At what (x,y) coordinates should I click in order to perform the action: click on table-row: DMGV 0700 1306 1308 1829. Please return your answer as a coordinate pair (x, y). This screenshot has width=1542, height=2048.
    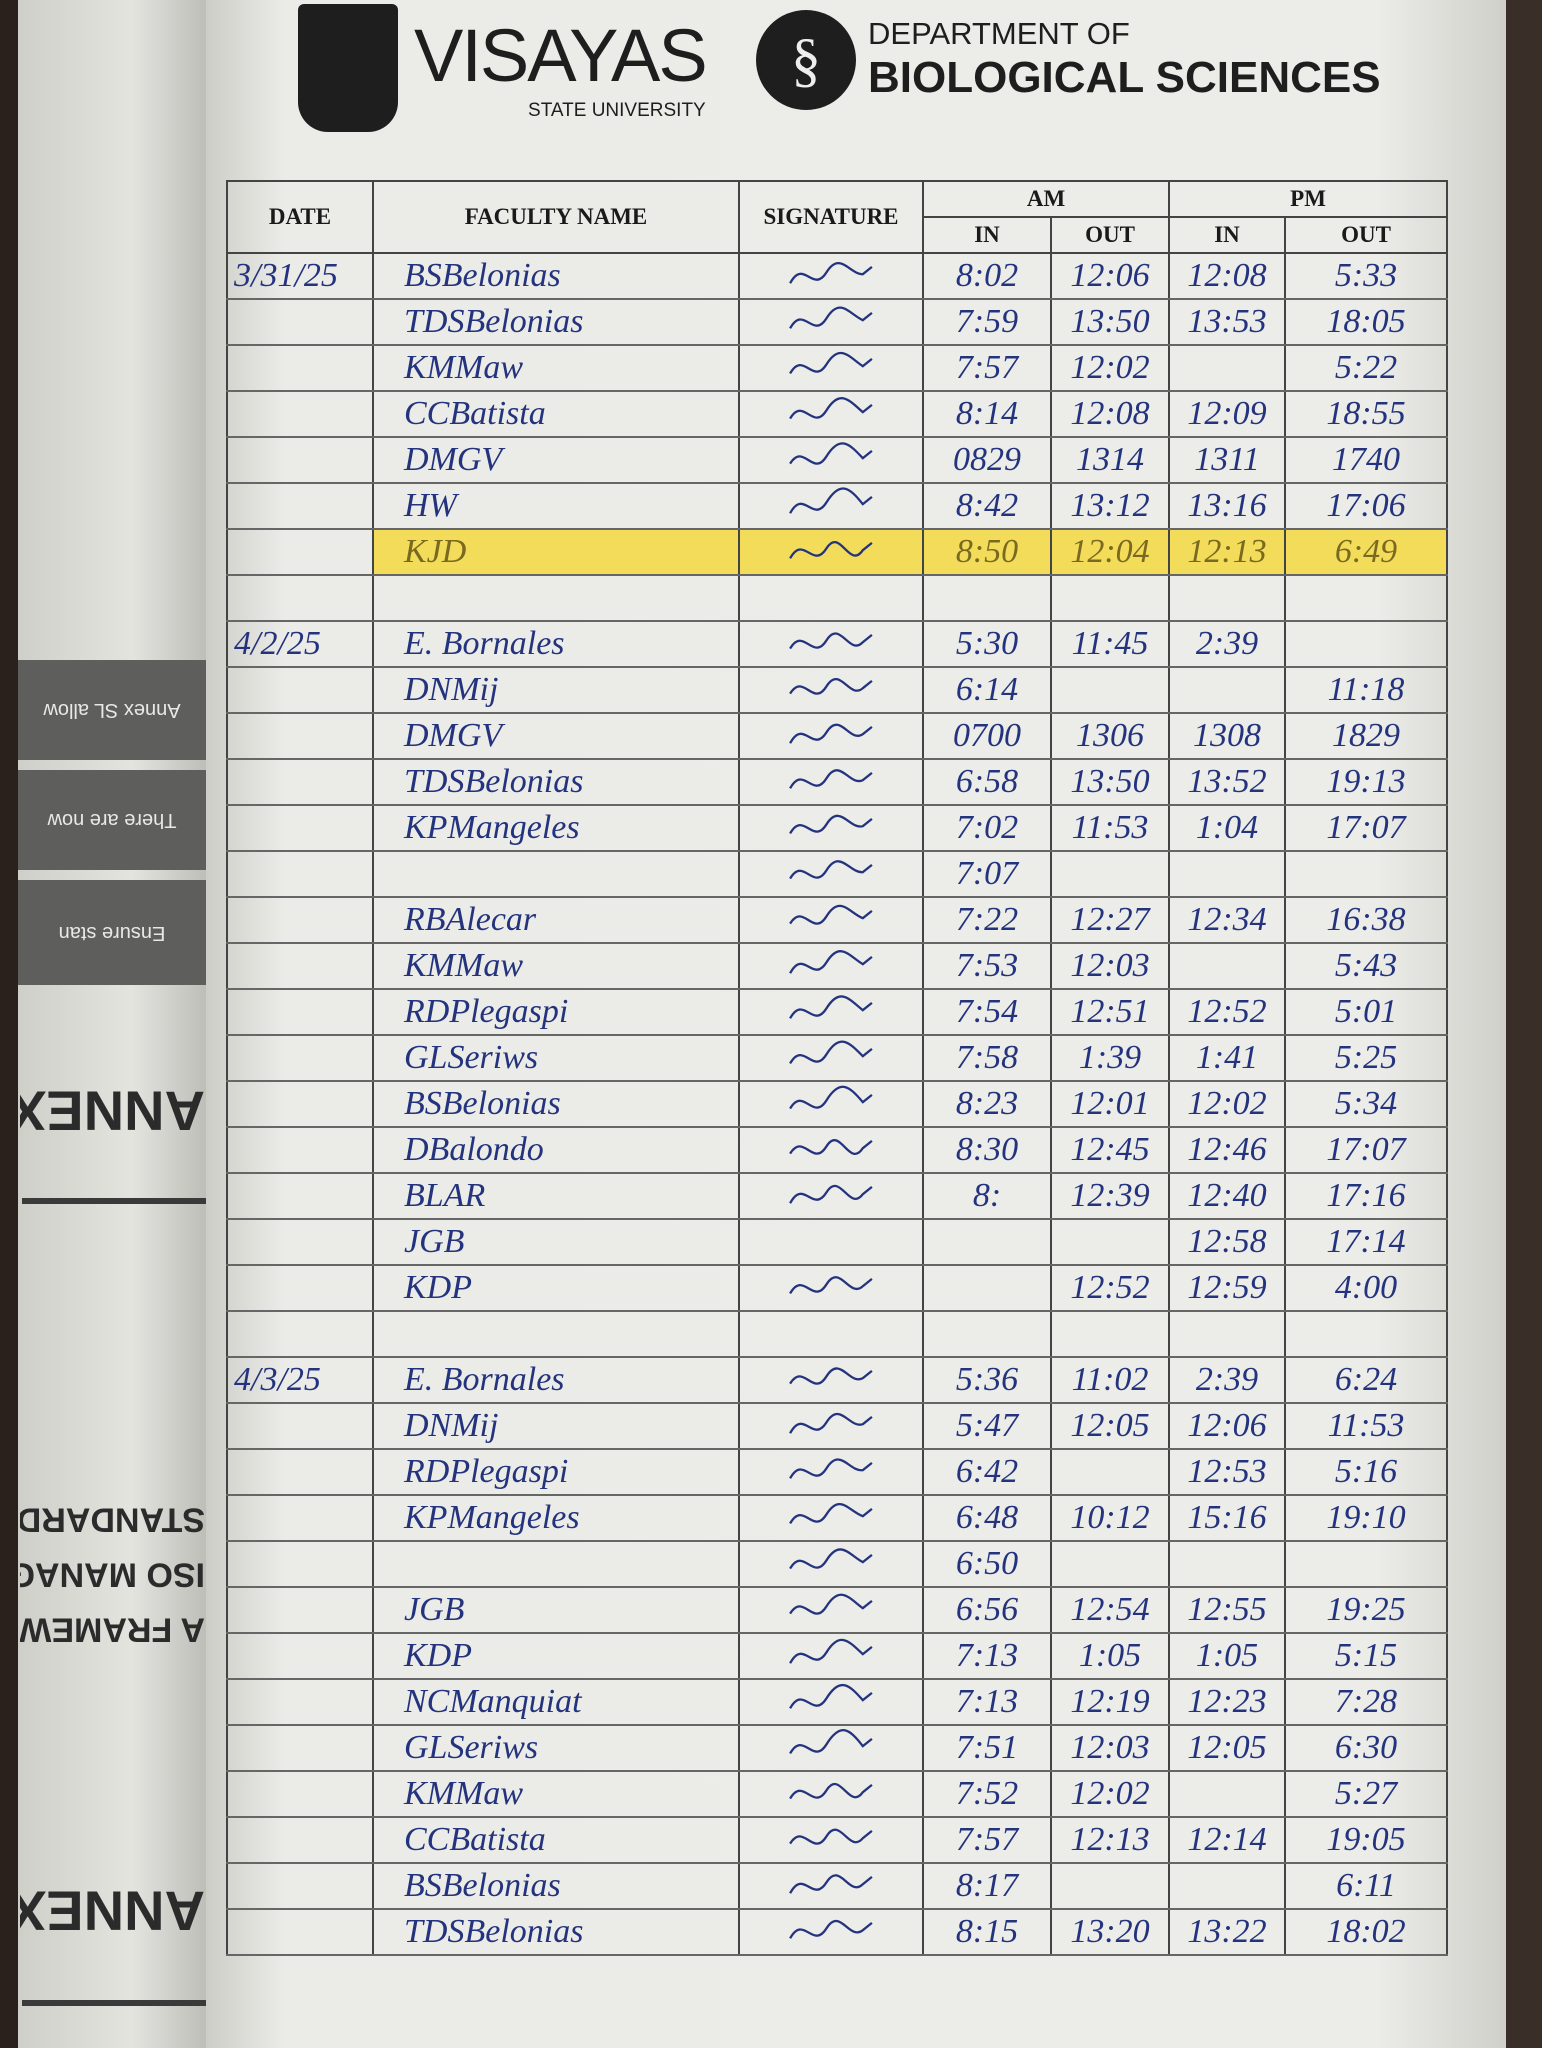
    Looking at the image, I should click on (837, 736).